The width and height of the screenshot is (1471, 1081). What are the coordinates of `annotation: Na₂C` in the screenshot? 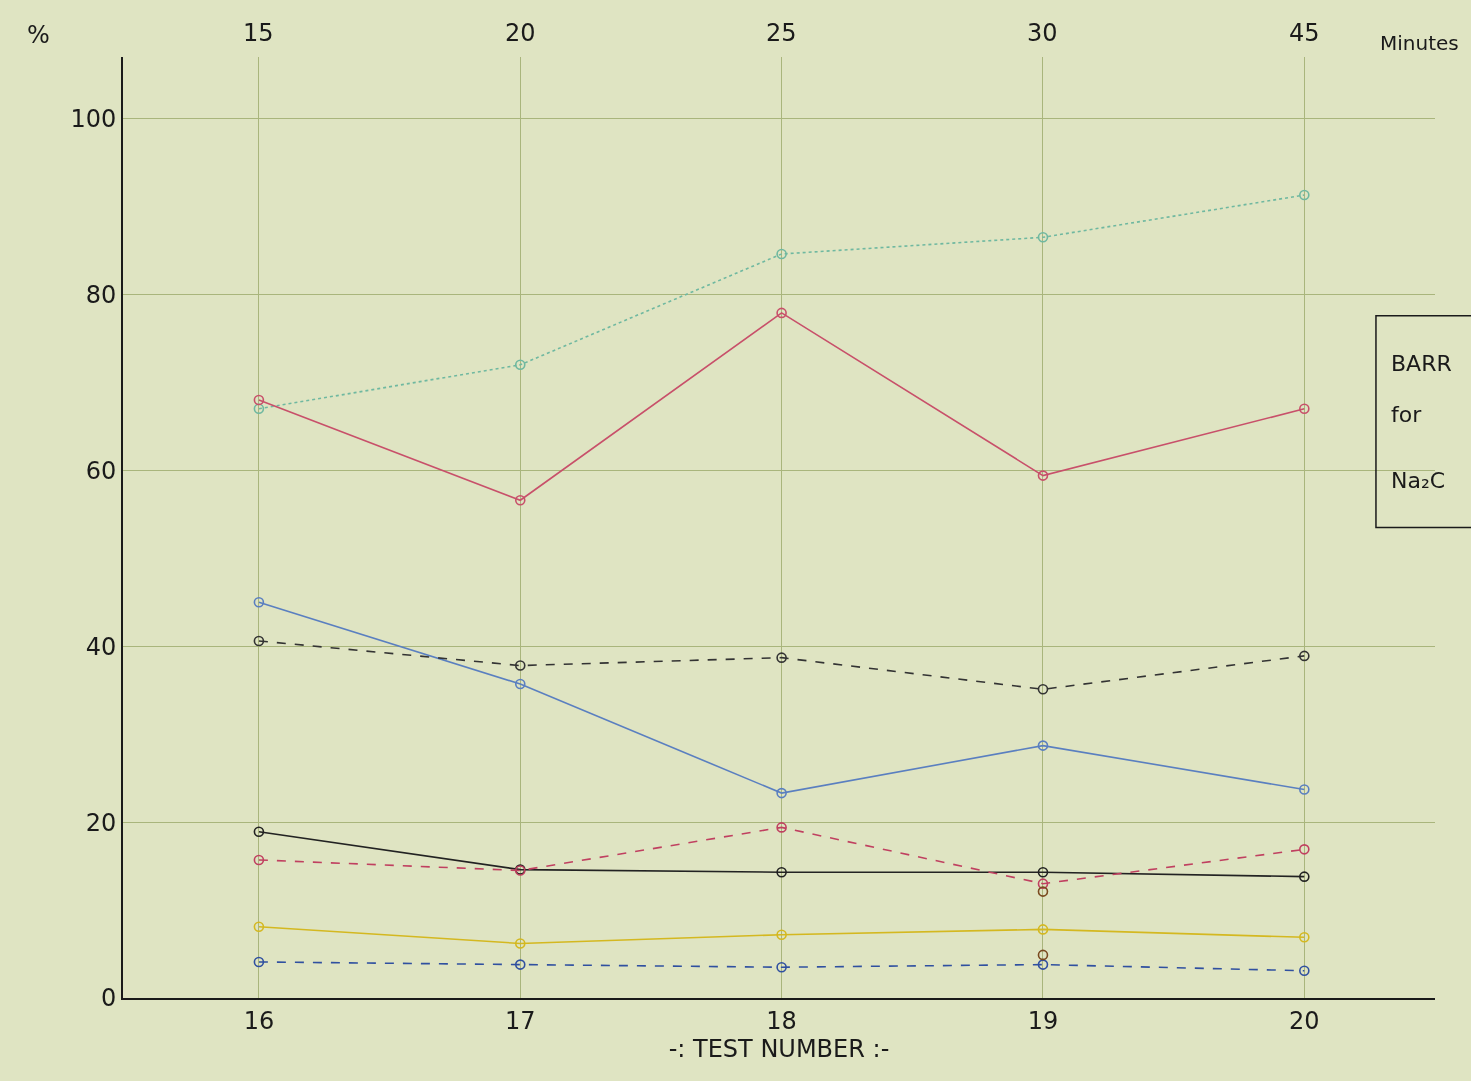 It's located at (1418, 480).